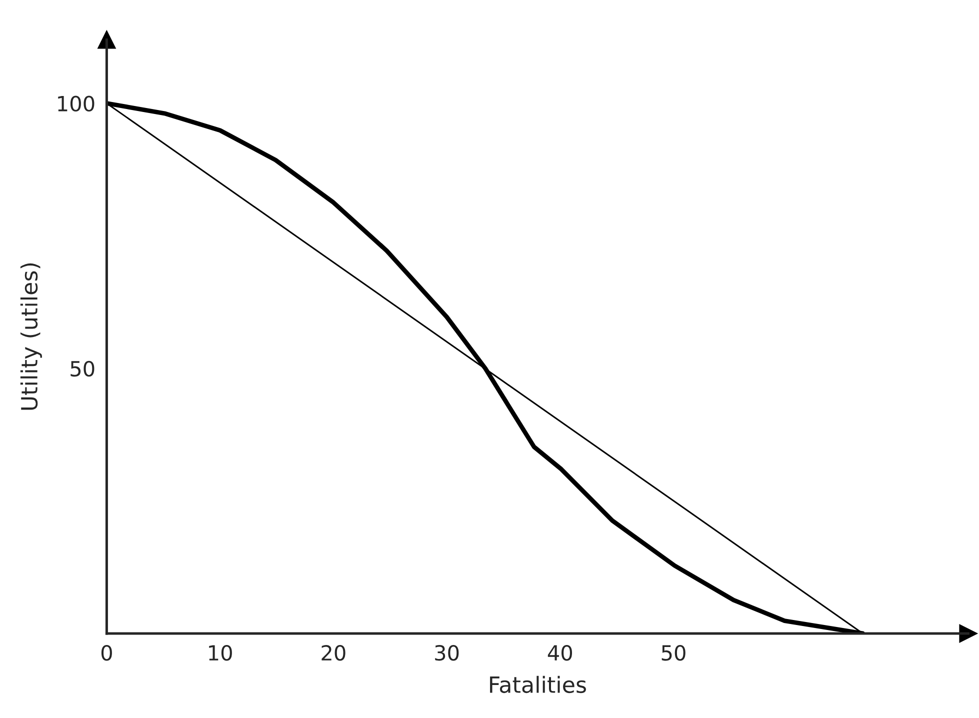  Describe the element at coordinates (106, 652) in the screenshot. I see `x-tick-label: 0` at that location.